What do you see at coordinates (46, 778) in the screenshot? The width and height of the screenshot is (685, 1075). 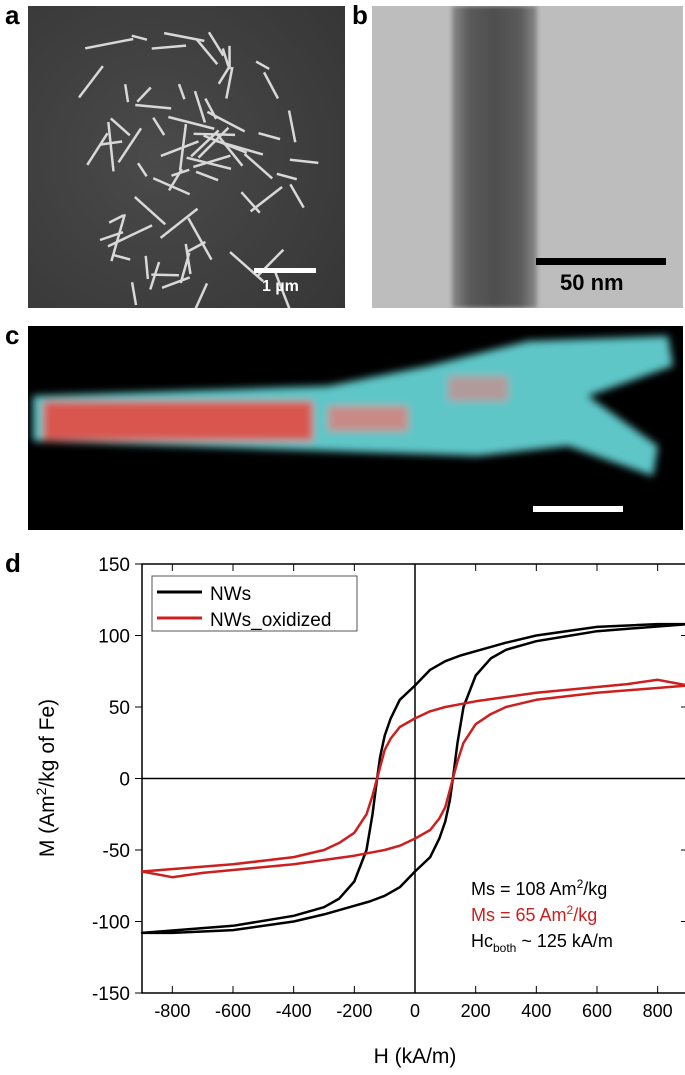 I see `y-axis-label: M (Am2/kg of Fe)` at bounding box center [46, 778].